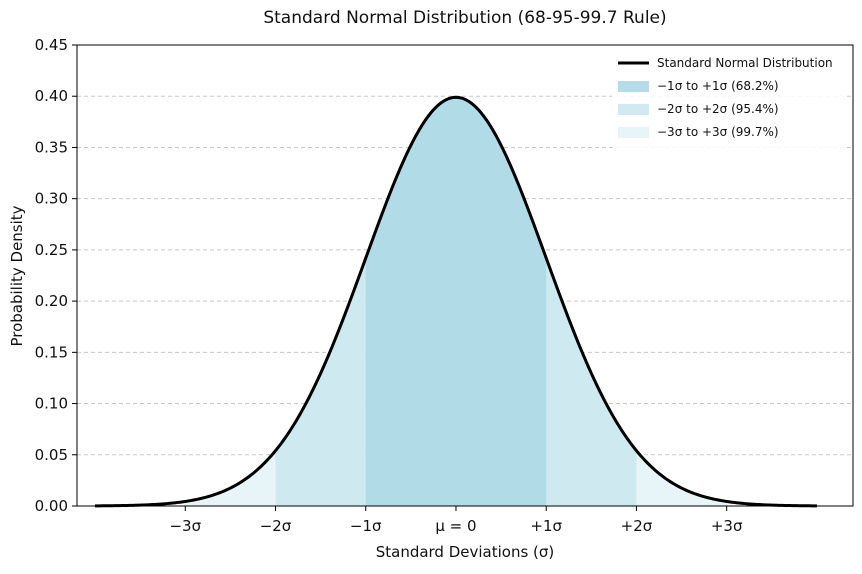 Image resolution: width=862 pixels, height=574 pixels. Describe the element at coordinates (718, 86) in the screenshot. I see `legend-label-band-1: −1σ to +1σ (68.2%)` at that location.